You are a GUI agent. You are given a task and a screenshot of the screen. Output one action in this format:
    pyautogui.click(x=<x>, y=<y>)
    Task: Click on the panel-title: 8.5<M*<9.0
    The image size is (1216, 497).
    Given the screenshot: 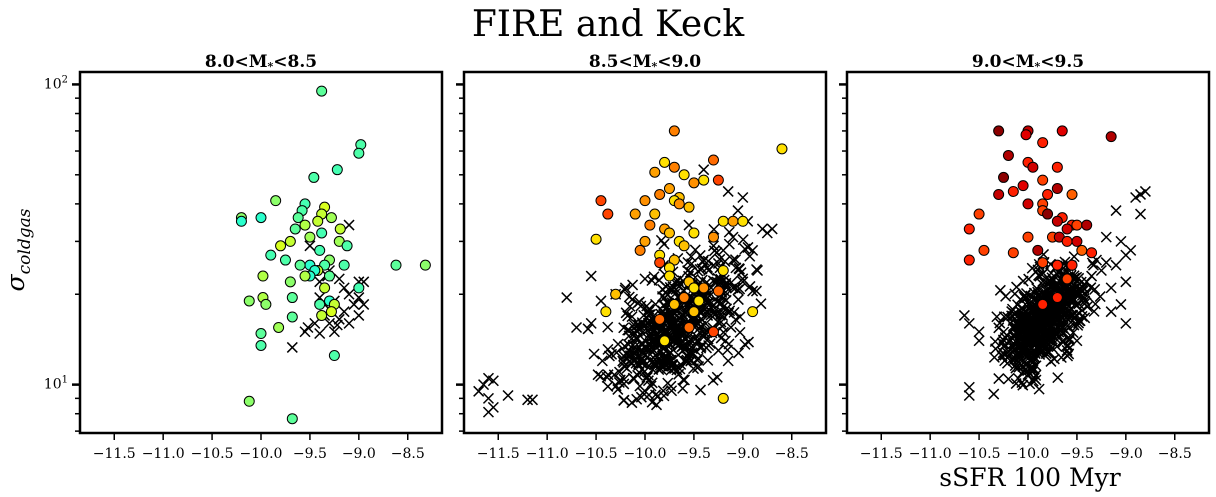 What is the action you would take?
    pyautogui.click(x=645, y=62)
    